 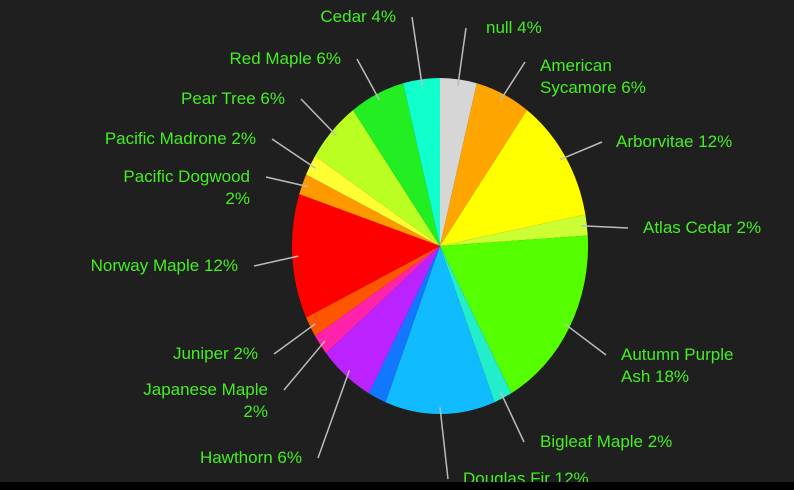 I want to click on pie-slice-pear-tree, so click(x=377, y=178).